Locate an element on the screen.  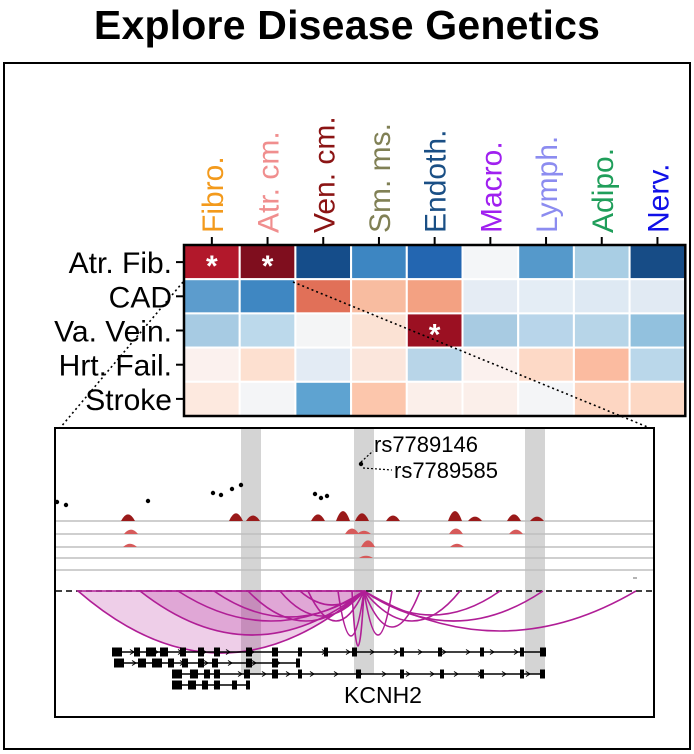
significance-star: * is located at coordinates (435, 335).